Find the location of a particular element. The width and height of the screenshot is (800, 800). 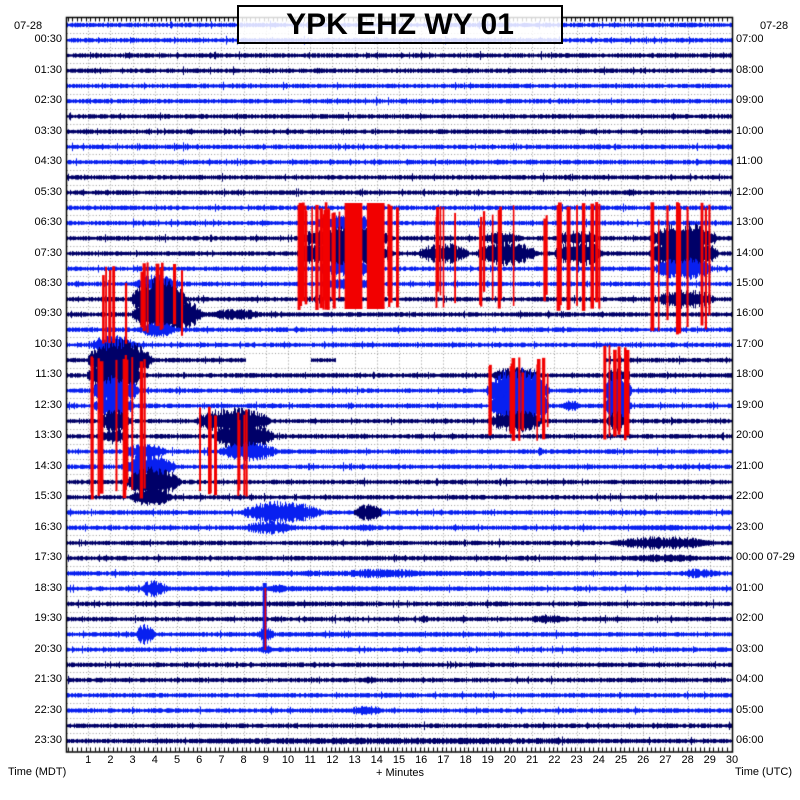

minute-tick-label: 16 is located at coordinates (421, 760).